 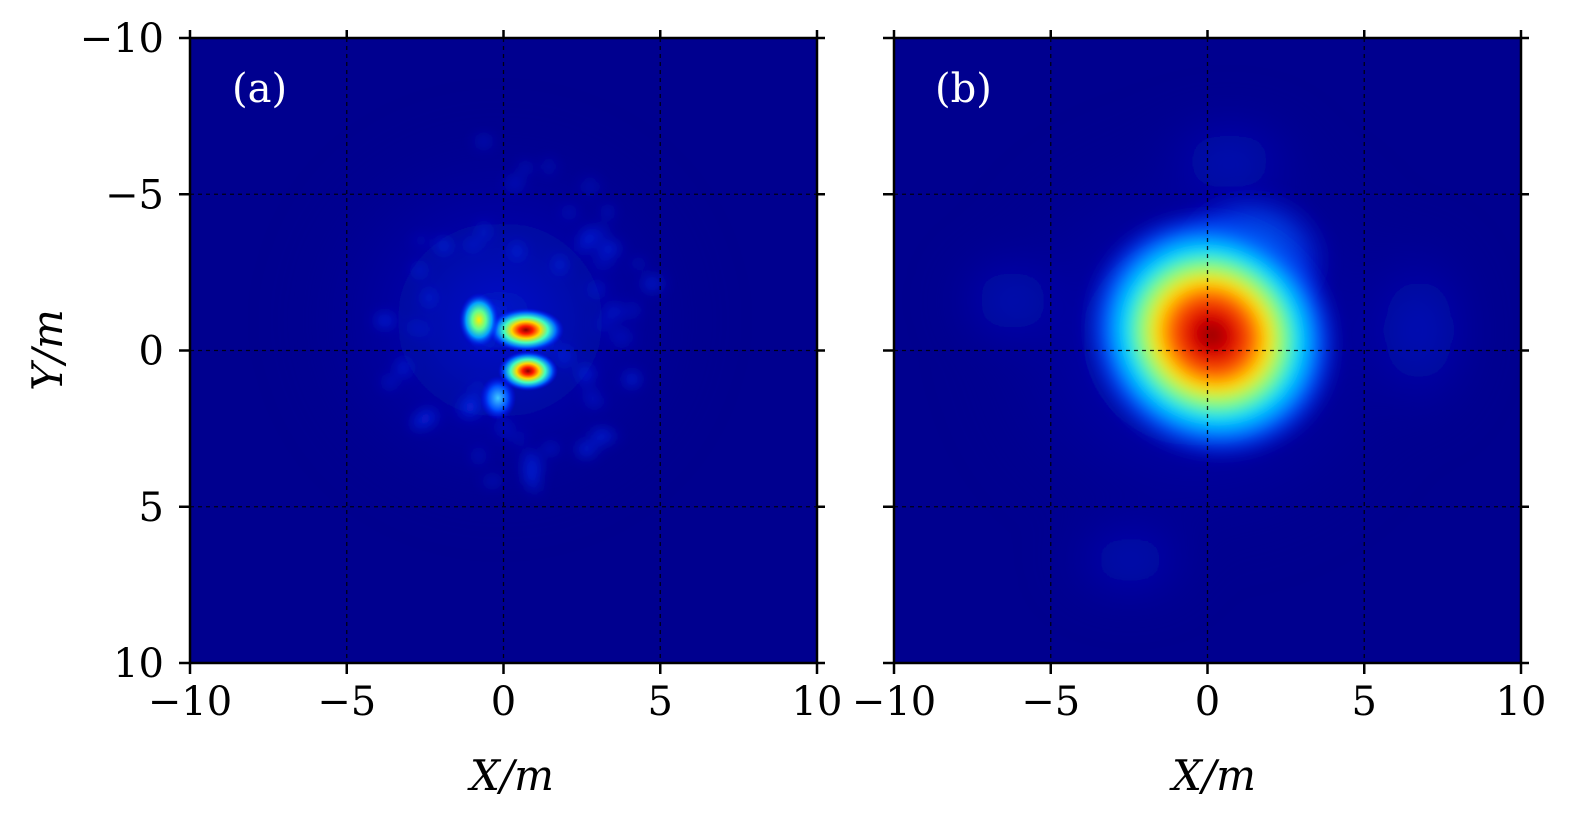 What do you see at coordinates (134, 195) in the screenshot?
I see `y-tick-label: −5` at bounding box center [134, 195].